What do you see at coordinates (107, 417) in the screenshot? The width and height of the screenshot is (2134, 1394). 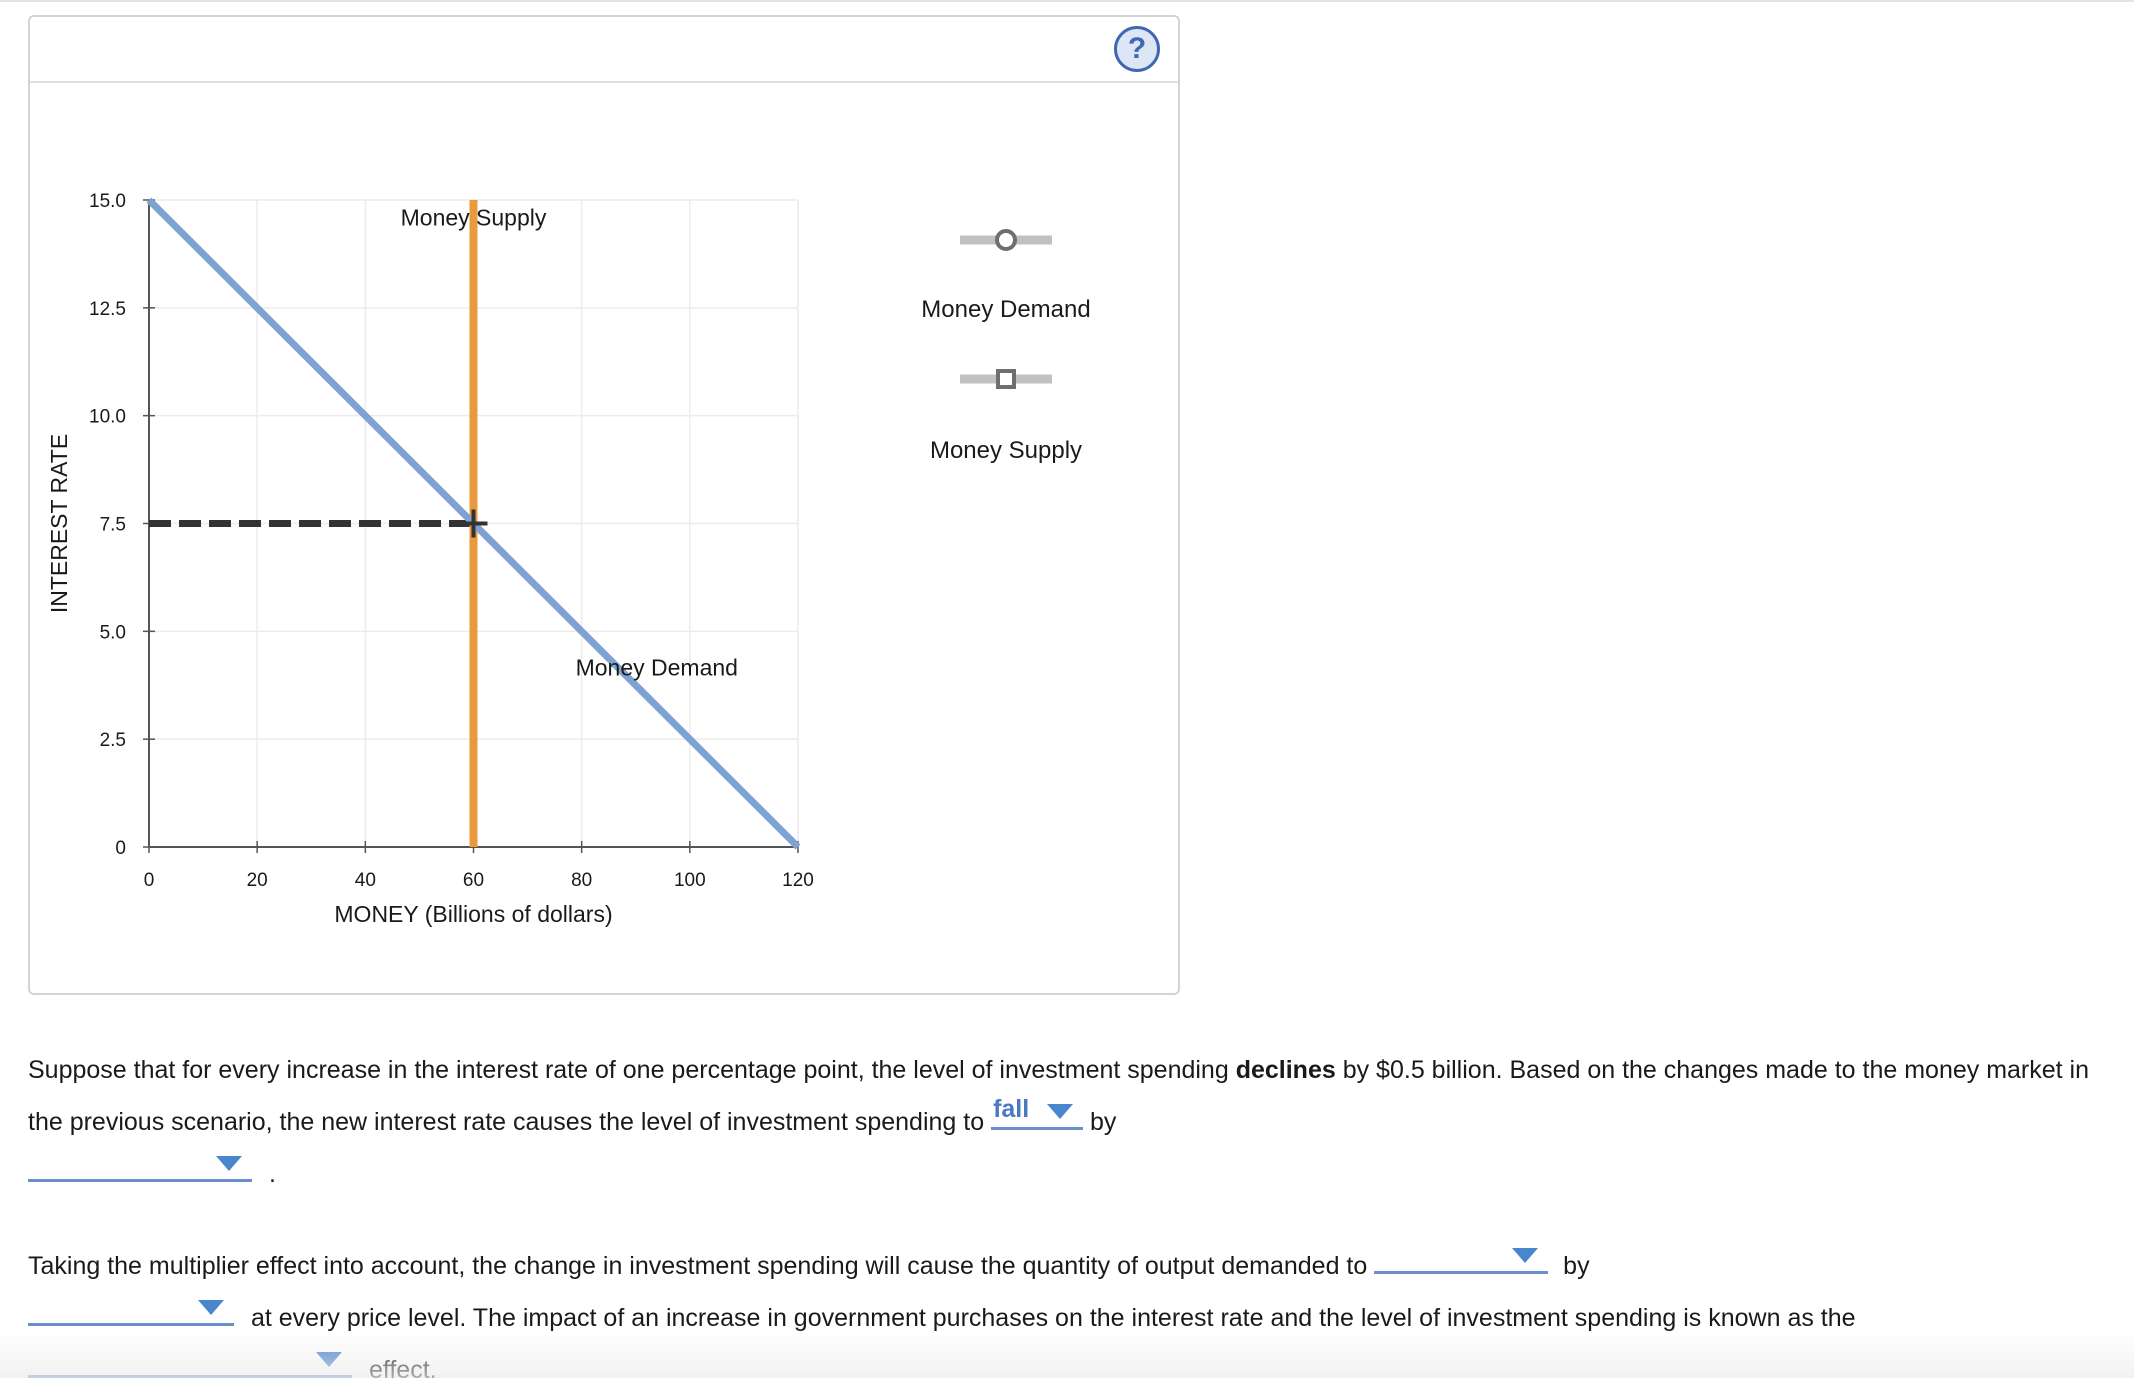 I see `y-tick-label: 10.0` at bounding box center [107, 417].